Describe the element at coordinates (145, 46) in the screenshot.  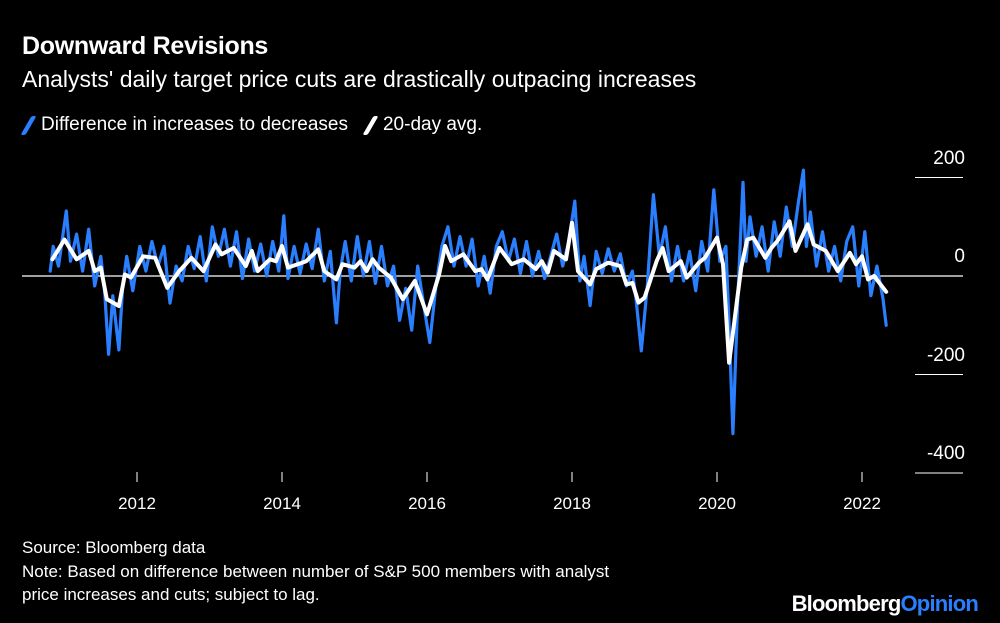
I see `chart-title: Downward Revisions` at that location.